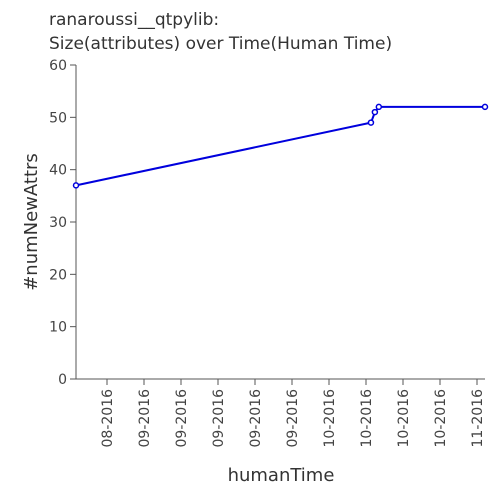  I want to click on series-line, so click(280, 146).